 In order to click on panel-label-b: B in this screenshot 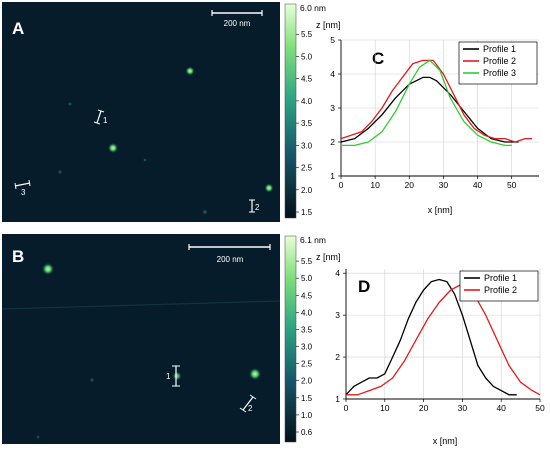, I will do `click(18, 256)`.